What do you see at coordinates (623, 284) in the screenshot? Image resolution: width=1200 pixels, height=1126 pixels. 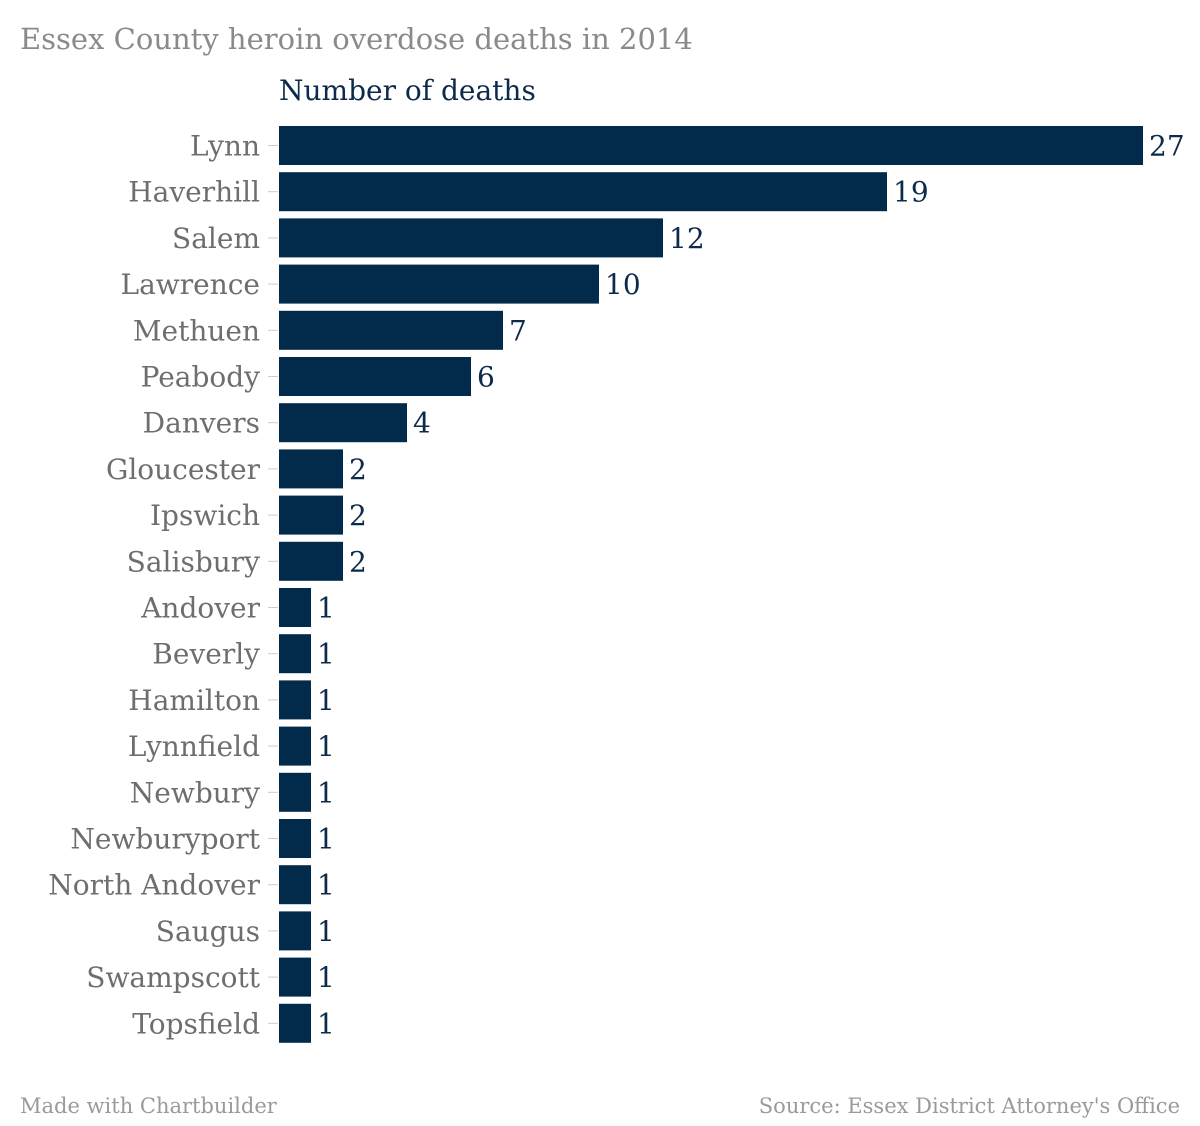 I see `value-label-lawrence: 10` at bounding box center [623, 284].